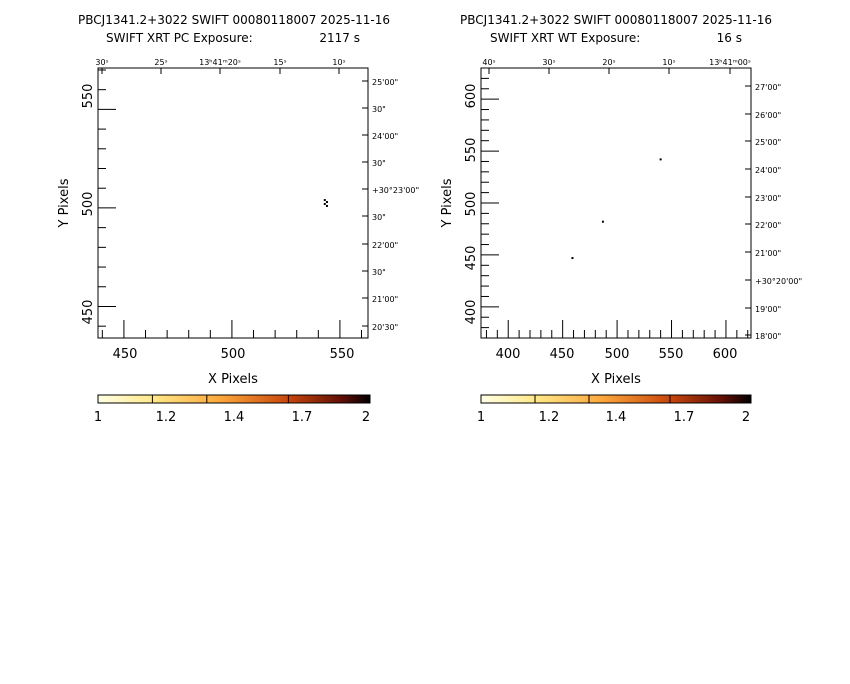 Image resolution: width=850 pixels, height=684 pixels. Describe the element at coordinates (279, 62) in the screenshot. I see `pc-ra-label: 15ˢ` at that location.